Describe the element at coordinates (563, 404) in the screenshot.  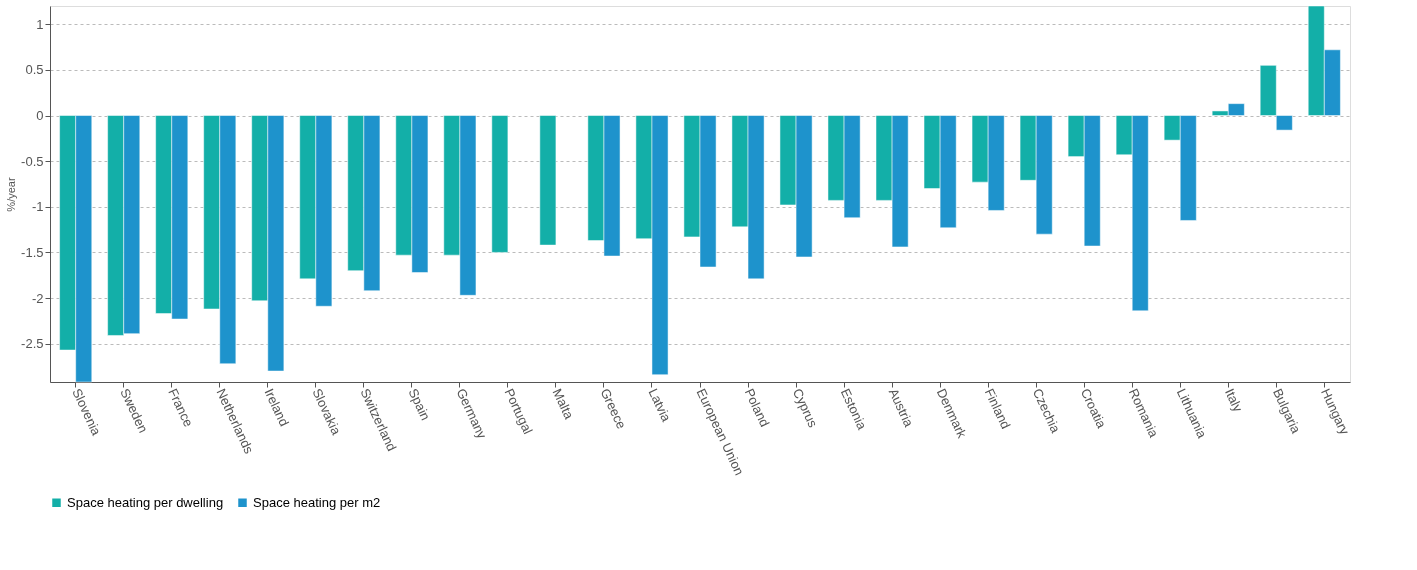
I see `x-tick-label: Malta` at that location.